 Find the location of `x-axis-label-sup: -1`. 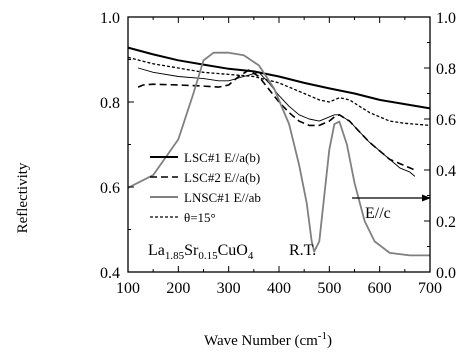

x-axis-label-sup: -1 is located at coordinates (322, 336).